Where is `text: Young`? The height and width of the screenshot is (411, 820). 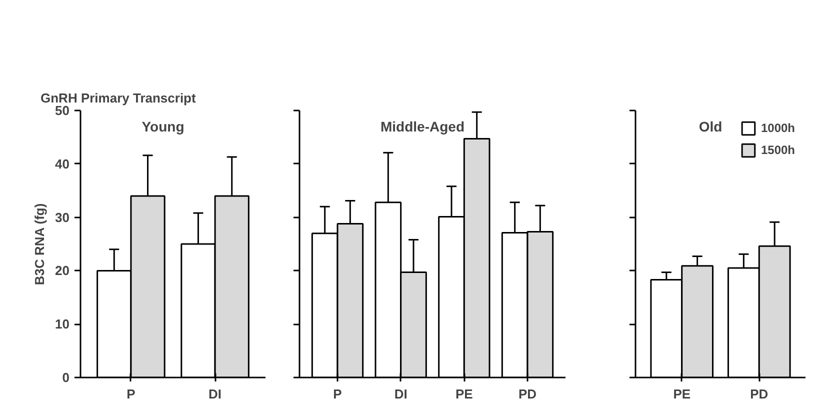
text: Young is located at coordinates (163, 126).